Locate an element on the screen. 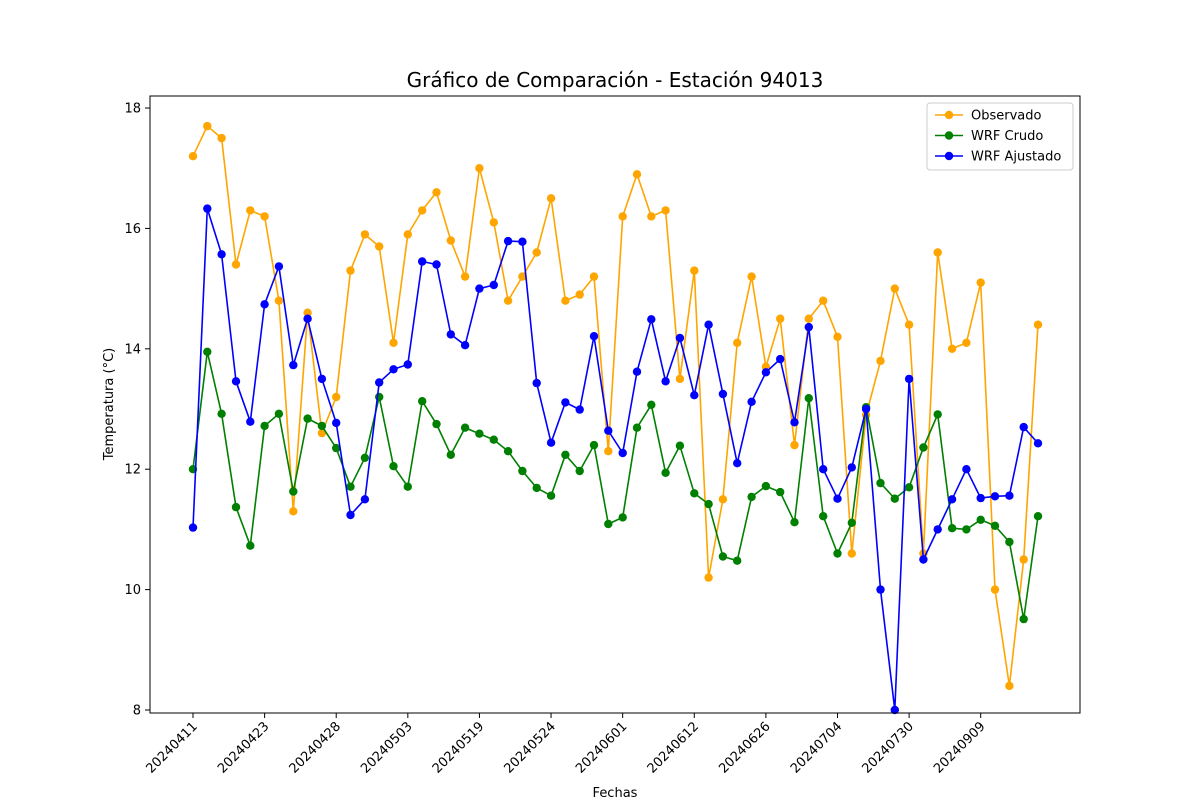 The image size is (1200, 800). y-tick-label: 8 is located at coordinates (137, 710).